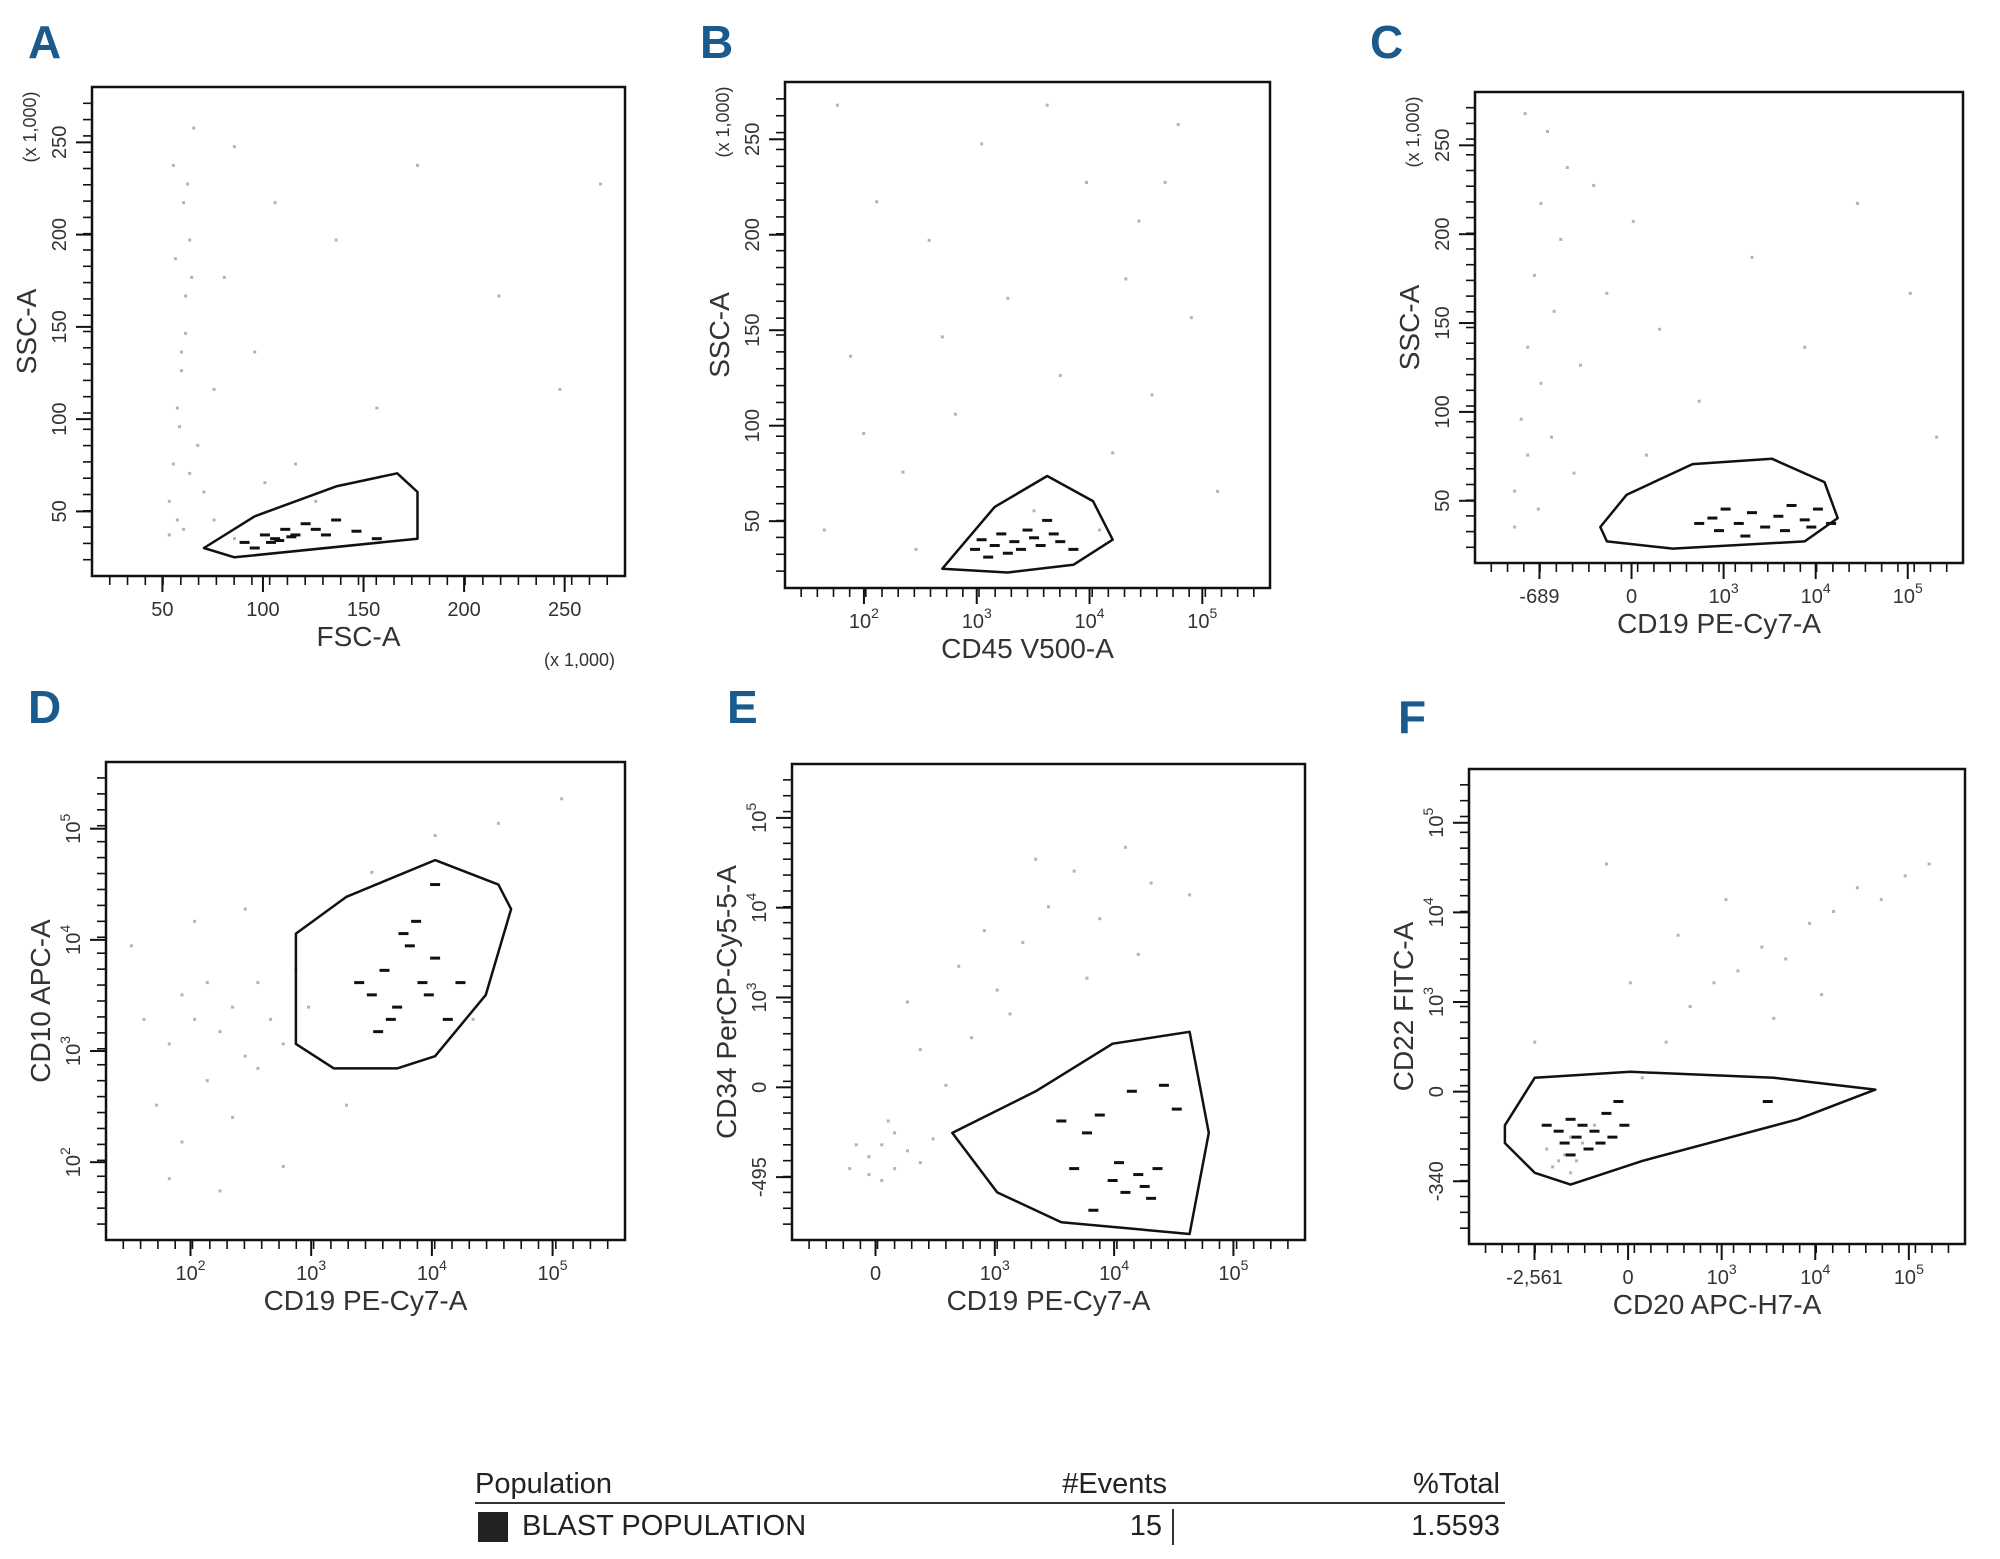 This screenshot has width=2000, height=1559. Describe the element at coordinates (553, 1271) in the screenshot. I see `x-tick-label: 10⁵` at that location.